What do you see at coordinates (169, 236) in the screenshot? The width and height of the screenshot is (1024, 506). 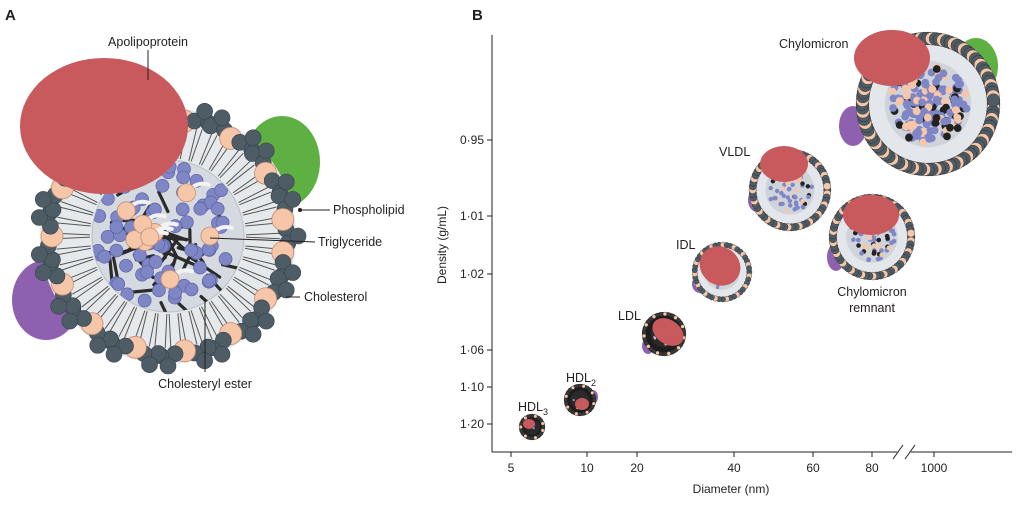 I see `phospholipid-shell` at bounding box center [169, 236].